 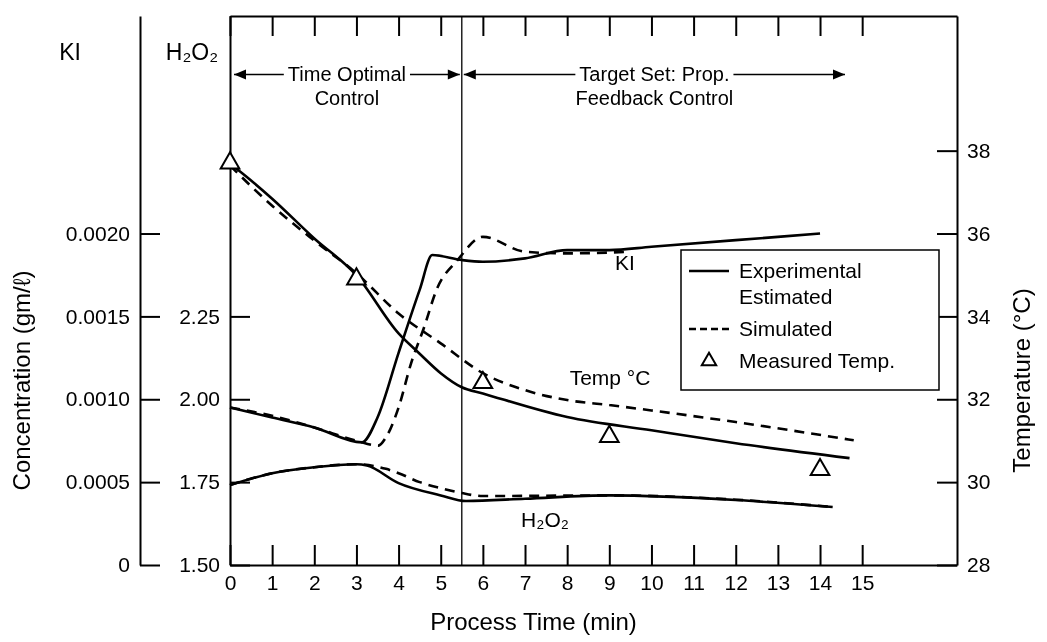 I want to click on y-axis-title: Concentration (gm/ℓ), so click(x=21, y=380).